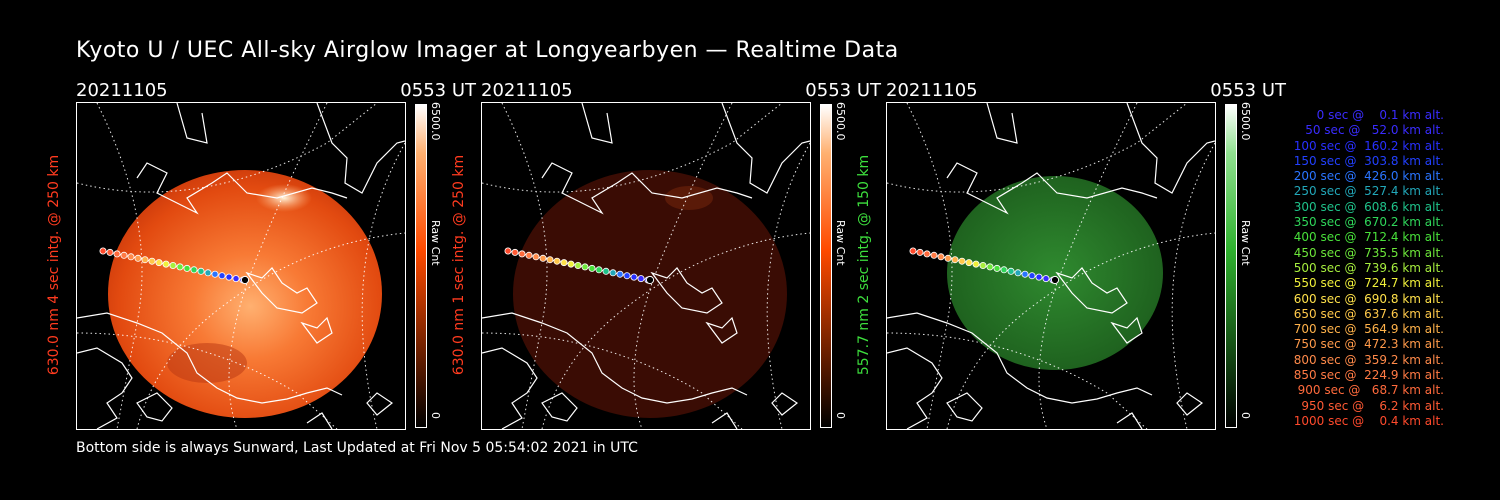 The height and width of the screenshot is (500, 1500). What do you see at coordinates (459, 265) in the screenshot?
I see `wavelength-label: 630.0 nm 1 sec intg. @ 250 km` at bounding box center [459, 265].